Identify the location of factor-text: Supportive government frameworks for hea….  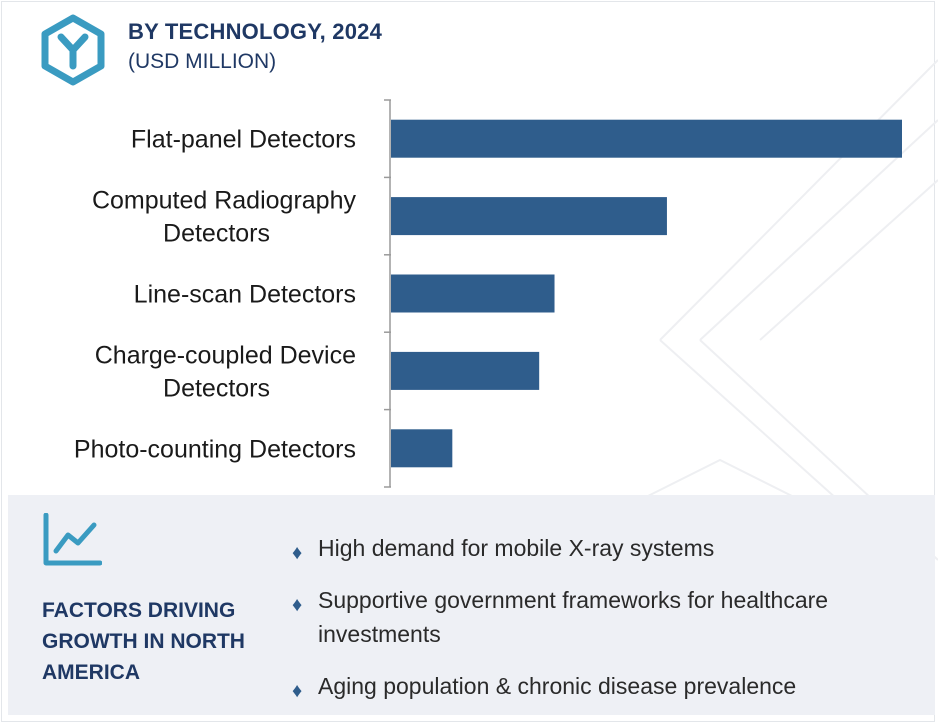
(573, 617).